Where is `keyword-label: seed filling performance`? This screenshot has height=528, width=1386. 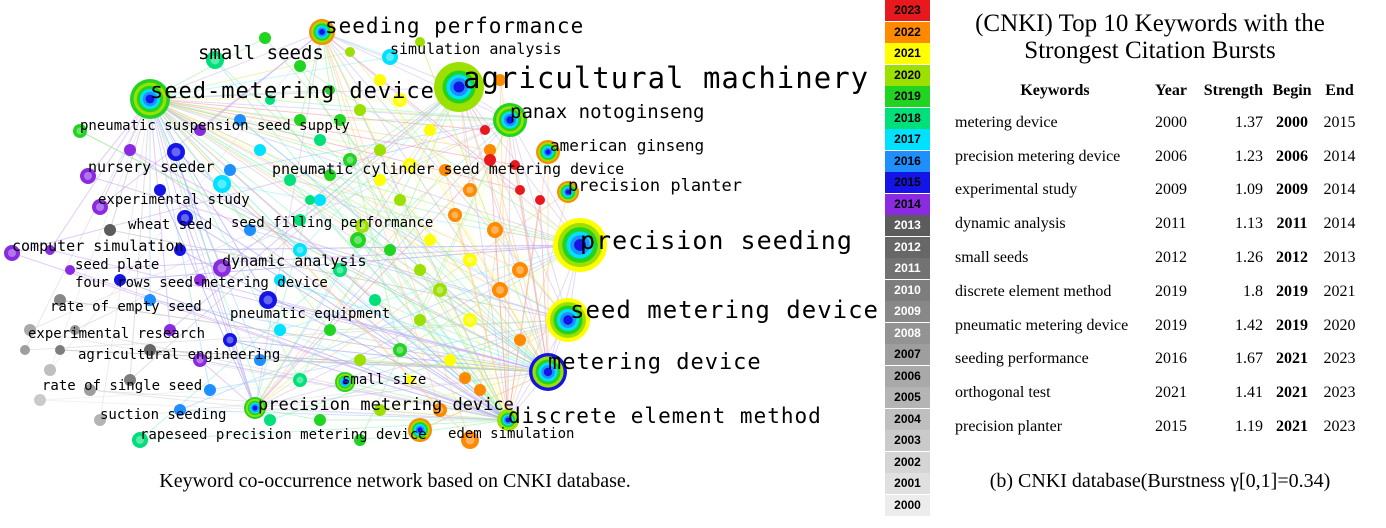 keyword-label: seed filling performance is located at coordinates (332, 223).